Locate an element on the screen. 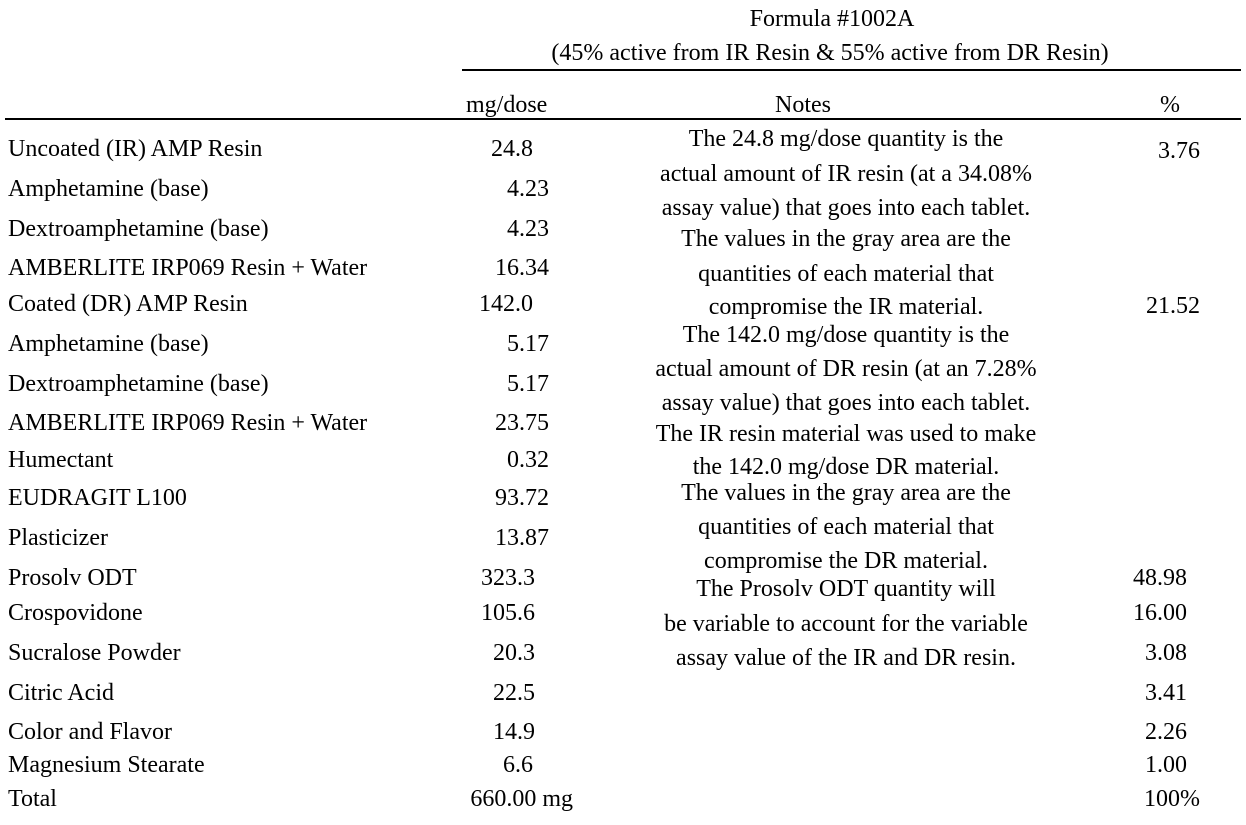  column-header-notes: Notes is located at coordinates (803, 105).